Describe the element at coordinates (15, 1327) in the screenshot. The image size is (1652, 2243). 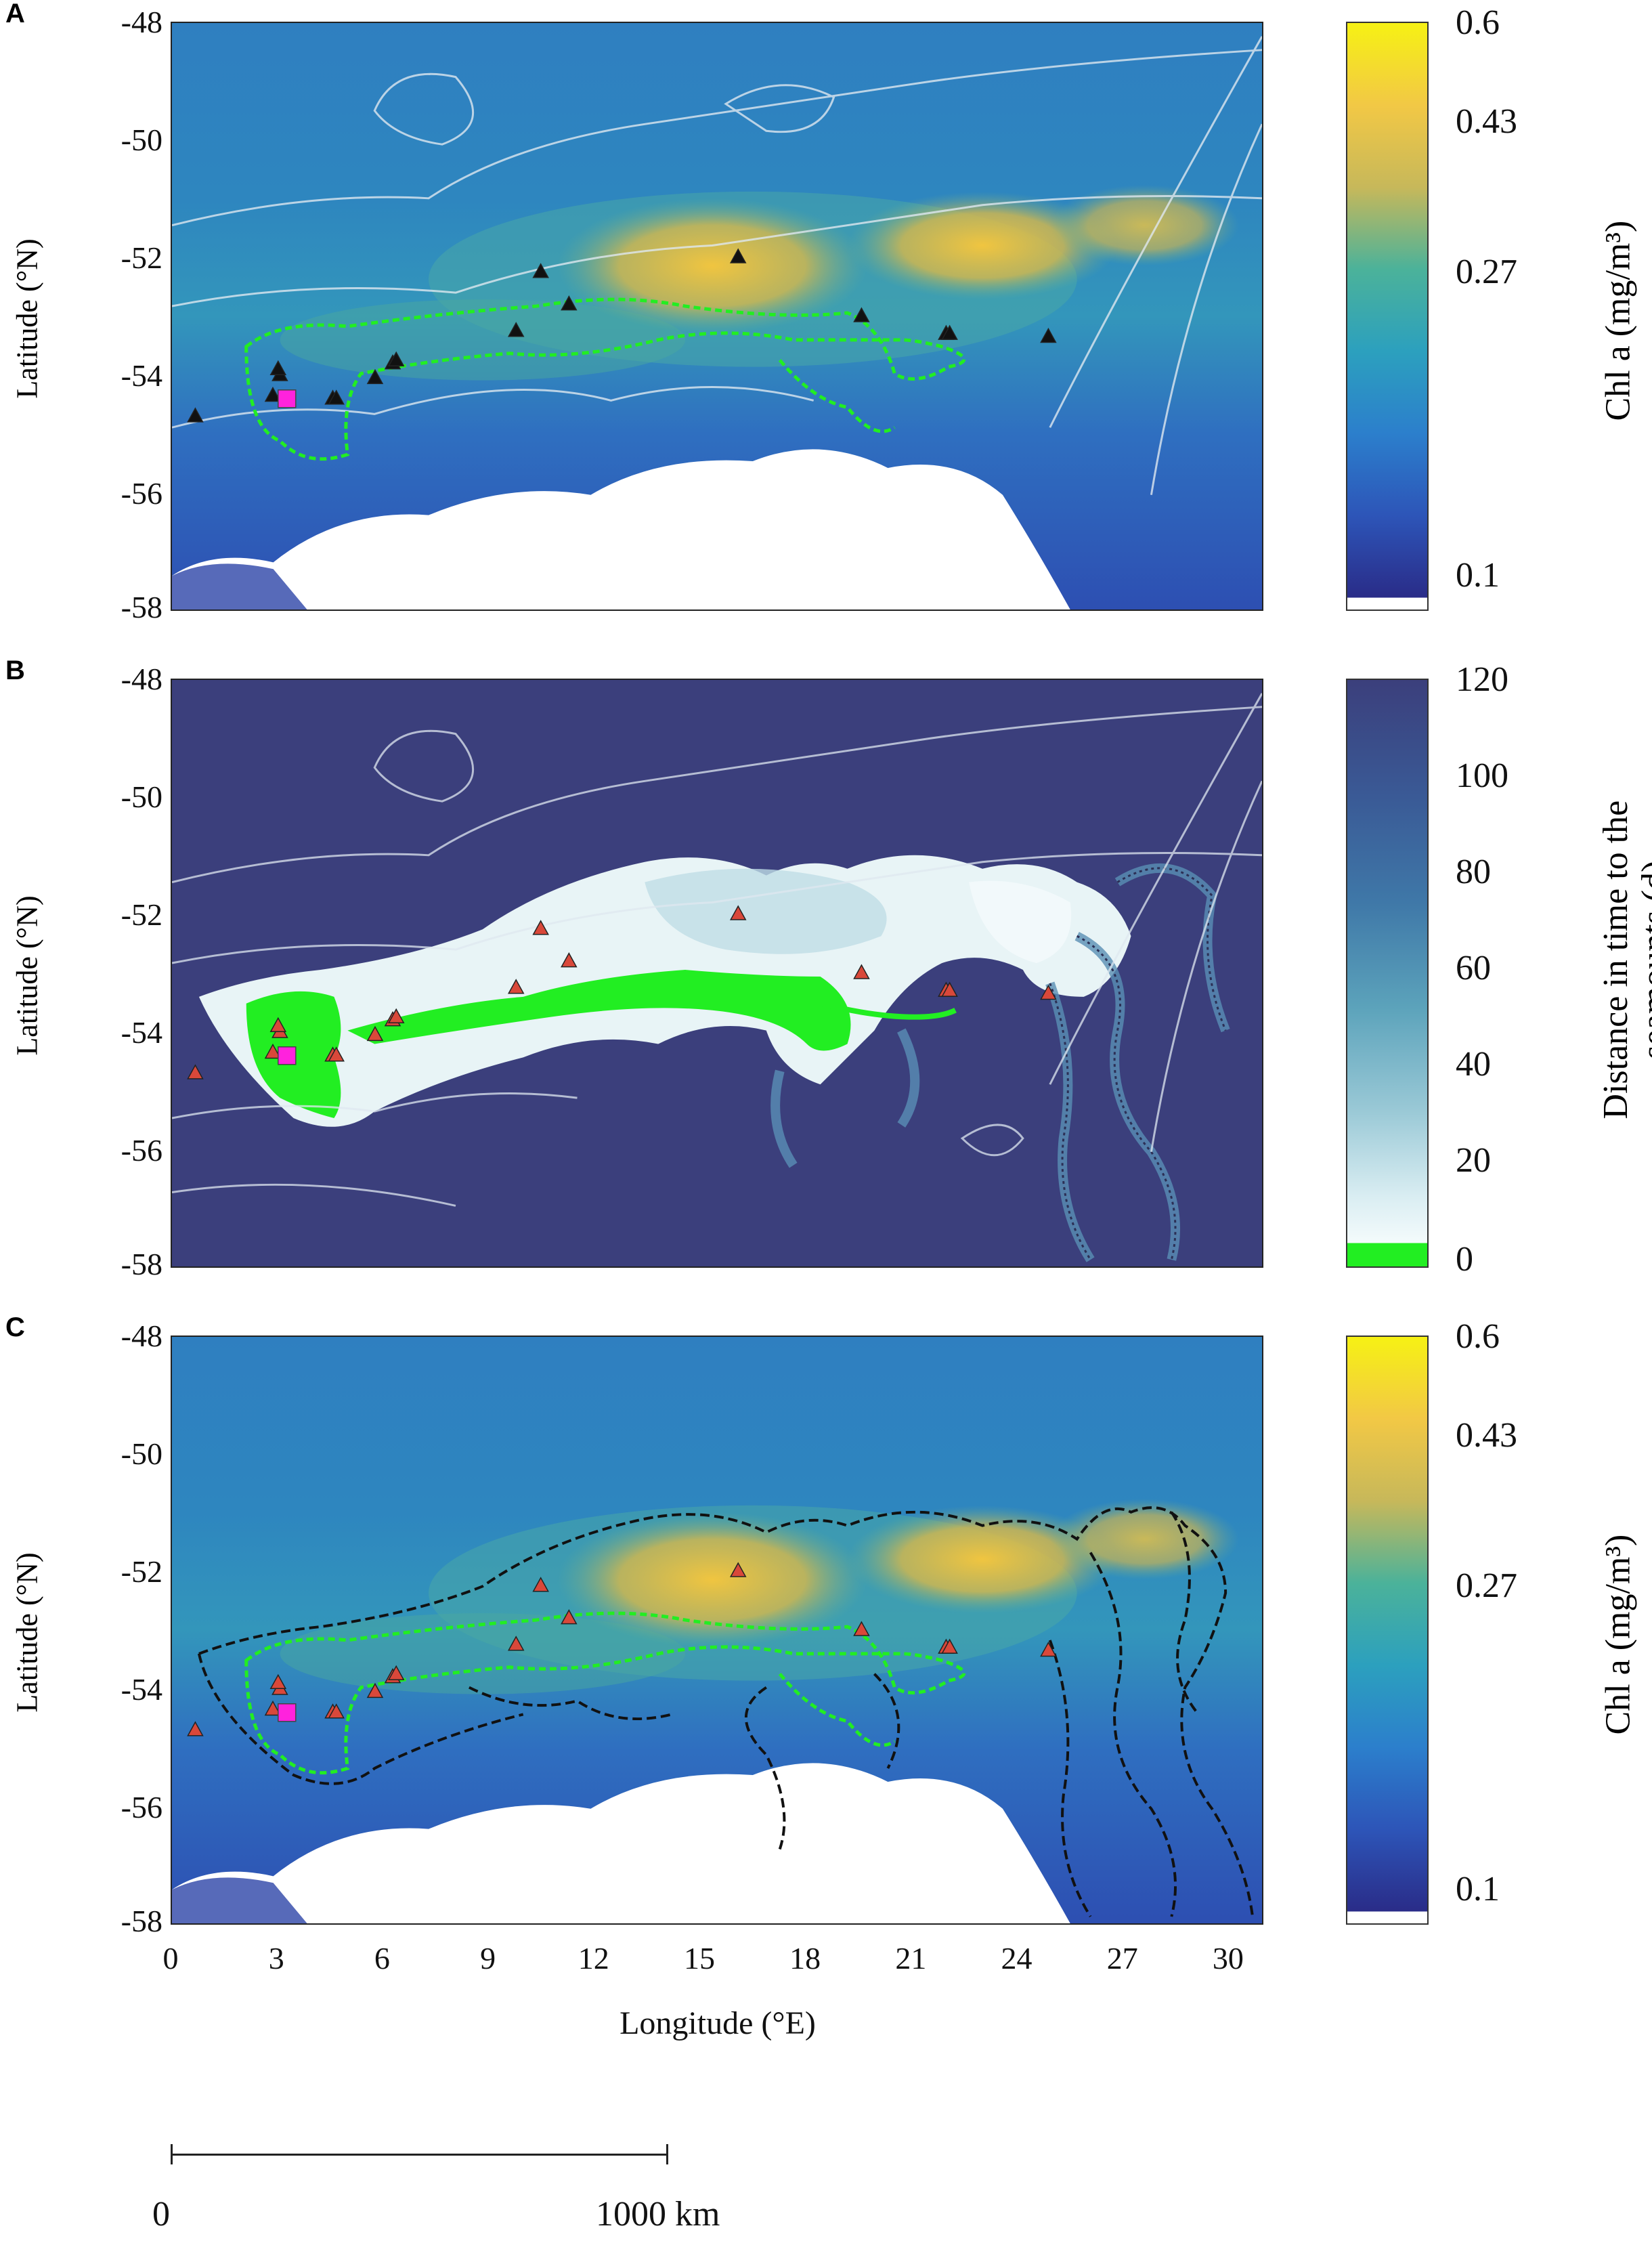
I see `panel-c-label: C` at that location.